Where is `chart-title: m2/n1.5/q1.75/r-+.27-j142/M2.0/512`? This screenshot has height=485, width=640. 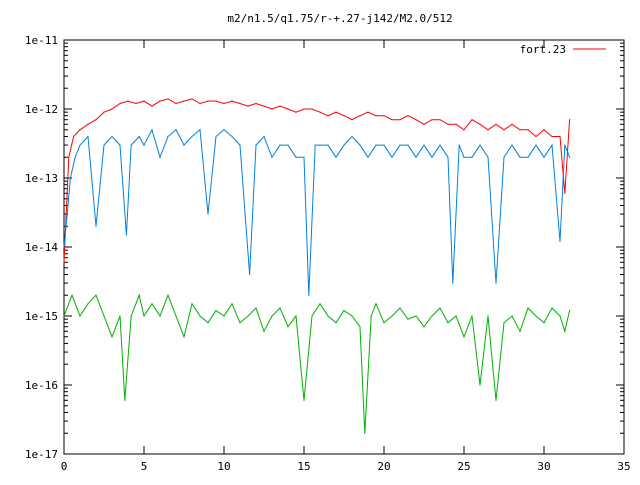
chart-title: m2/n1.5/q1.75/r-+.27-j142/M2.0/512 is located at coordinates (339, 18).